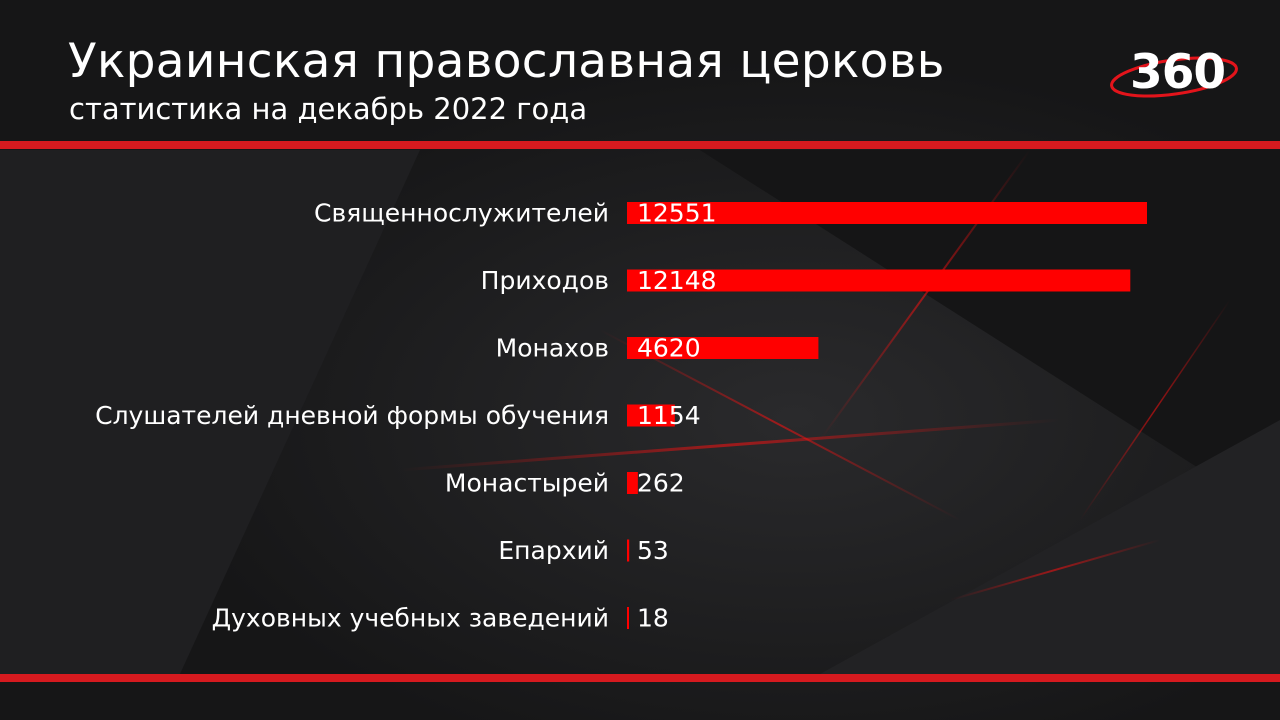  What do you see at coordinates (677, 213) in the screenshot?
I see `value-label: 12551` at bounding box center [677, 213].